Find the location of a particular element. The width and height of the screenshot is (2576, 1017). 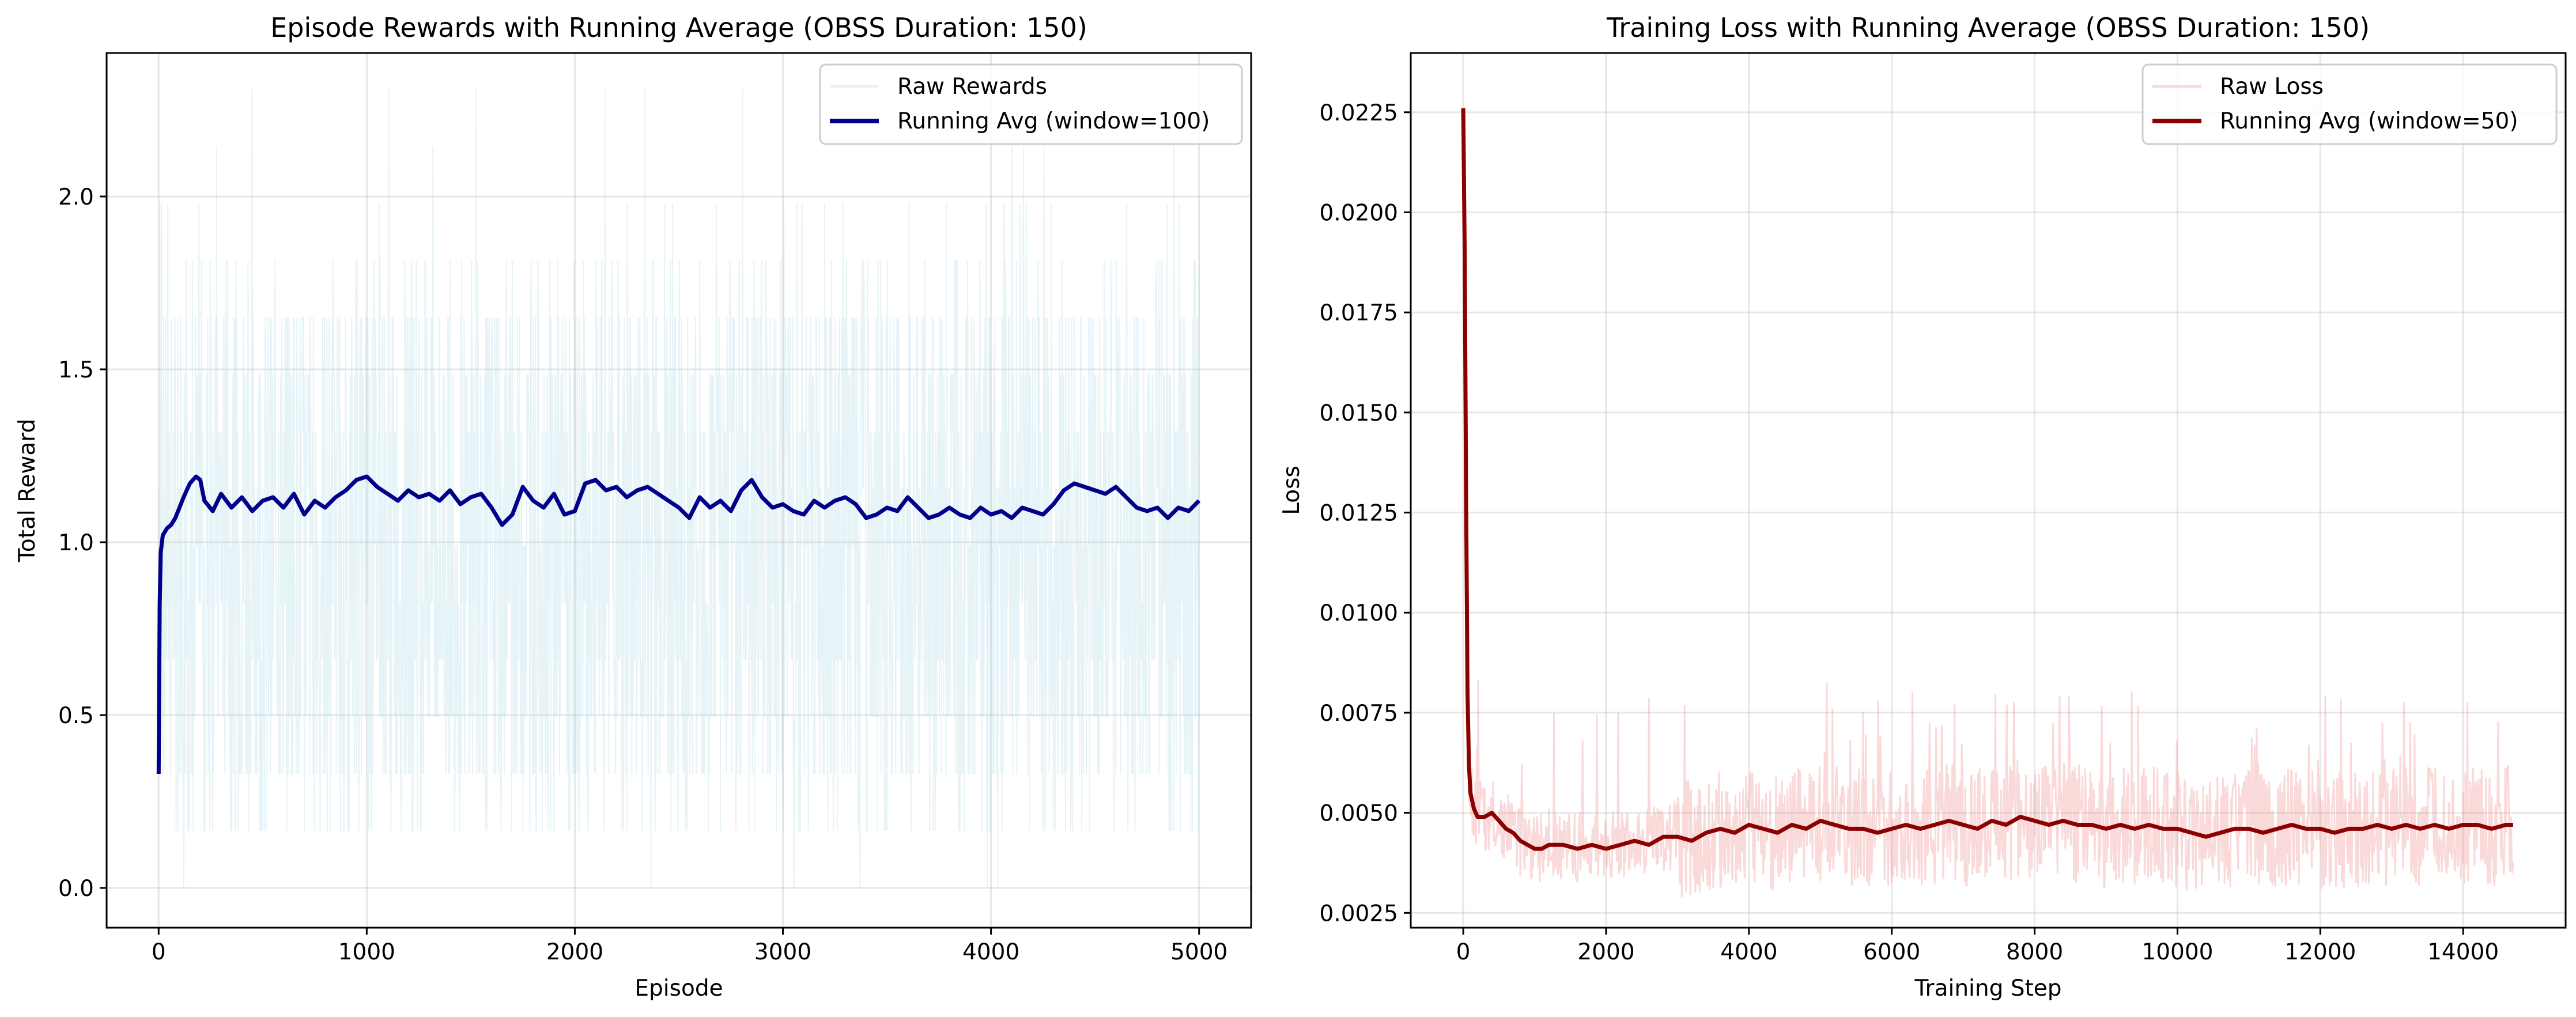

loss-x-axis-label: Training Step is located at coordinates (1987, 988).